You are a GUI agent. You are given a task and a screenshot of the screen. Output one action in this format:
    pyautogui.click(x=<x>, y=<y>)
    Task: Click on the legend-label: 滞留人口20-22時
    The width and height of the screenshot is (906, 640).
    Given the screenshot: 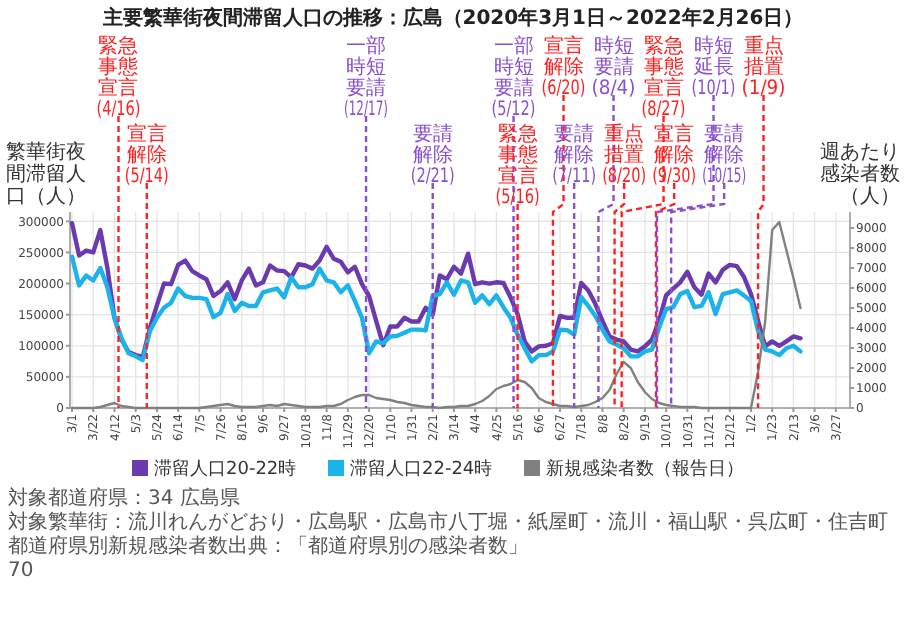 What is the action you would take?
    pyautogui.click(x=225, y=469)
    